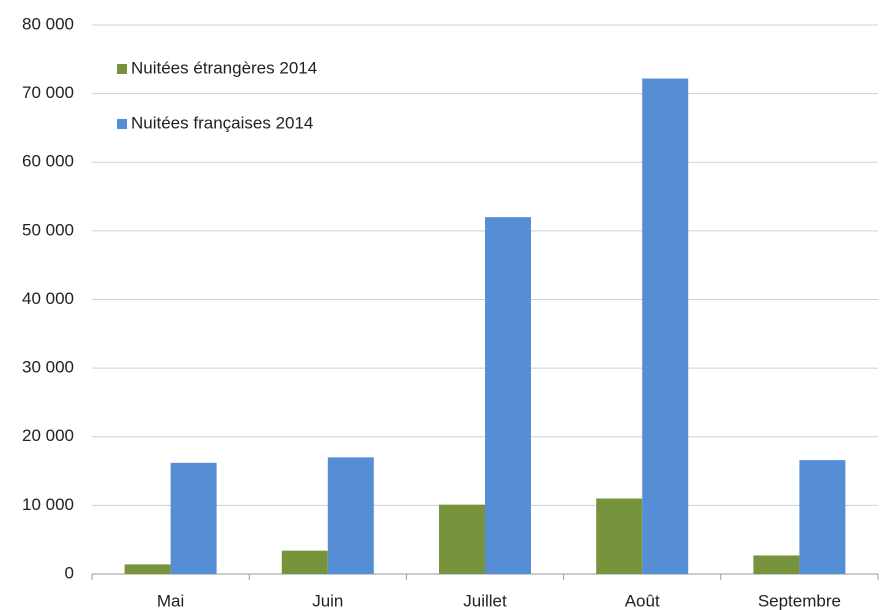 This screenshot has height=610, width=880. I want to click on legend-label: Nuitées françaises 2014, so click(222, 122).